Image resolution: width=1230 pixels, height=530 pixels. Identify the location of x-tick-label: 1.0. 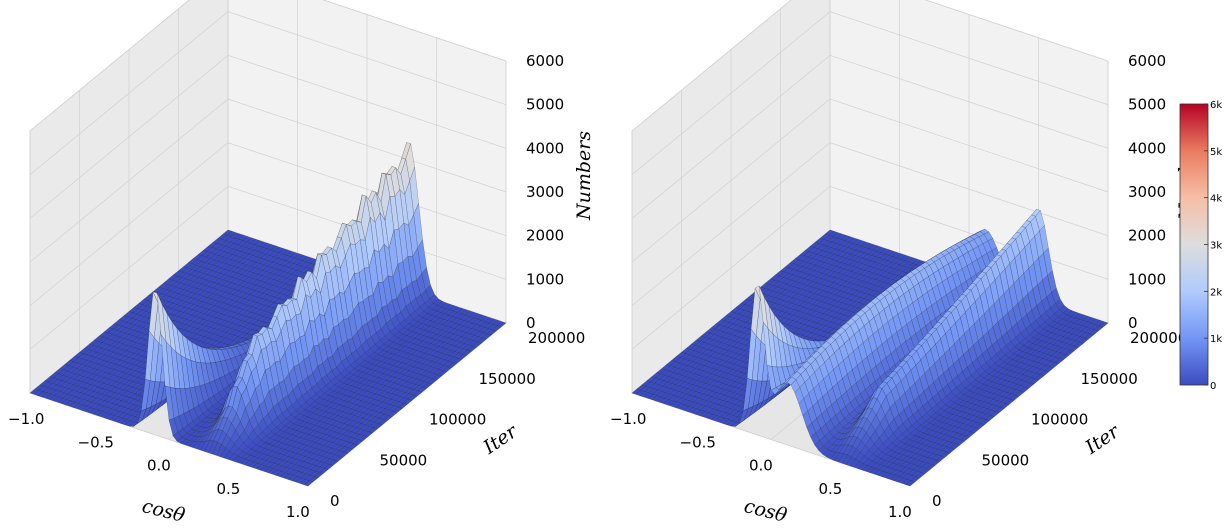
(298, 512).